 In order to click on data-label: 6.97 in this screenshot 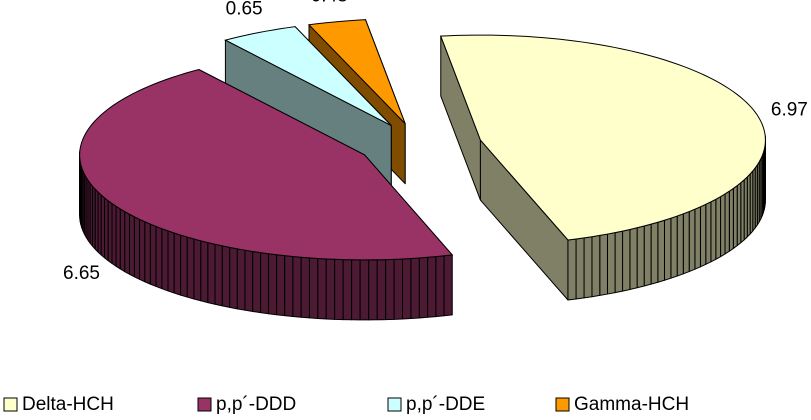, I will do `click(789, 110)`.